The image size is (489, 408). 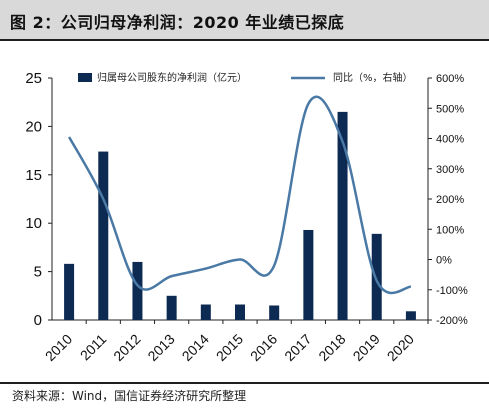 What do you see at coordinates (33, 175) in the screenshot?
I see `left-tick-label: 15` at bounding box center [33, 175].